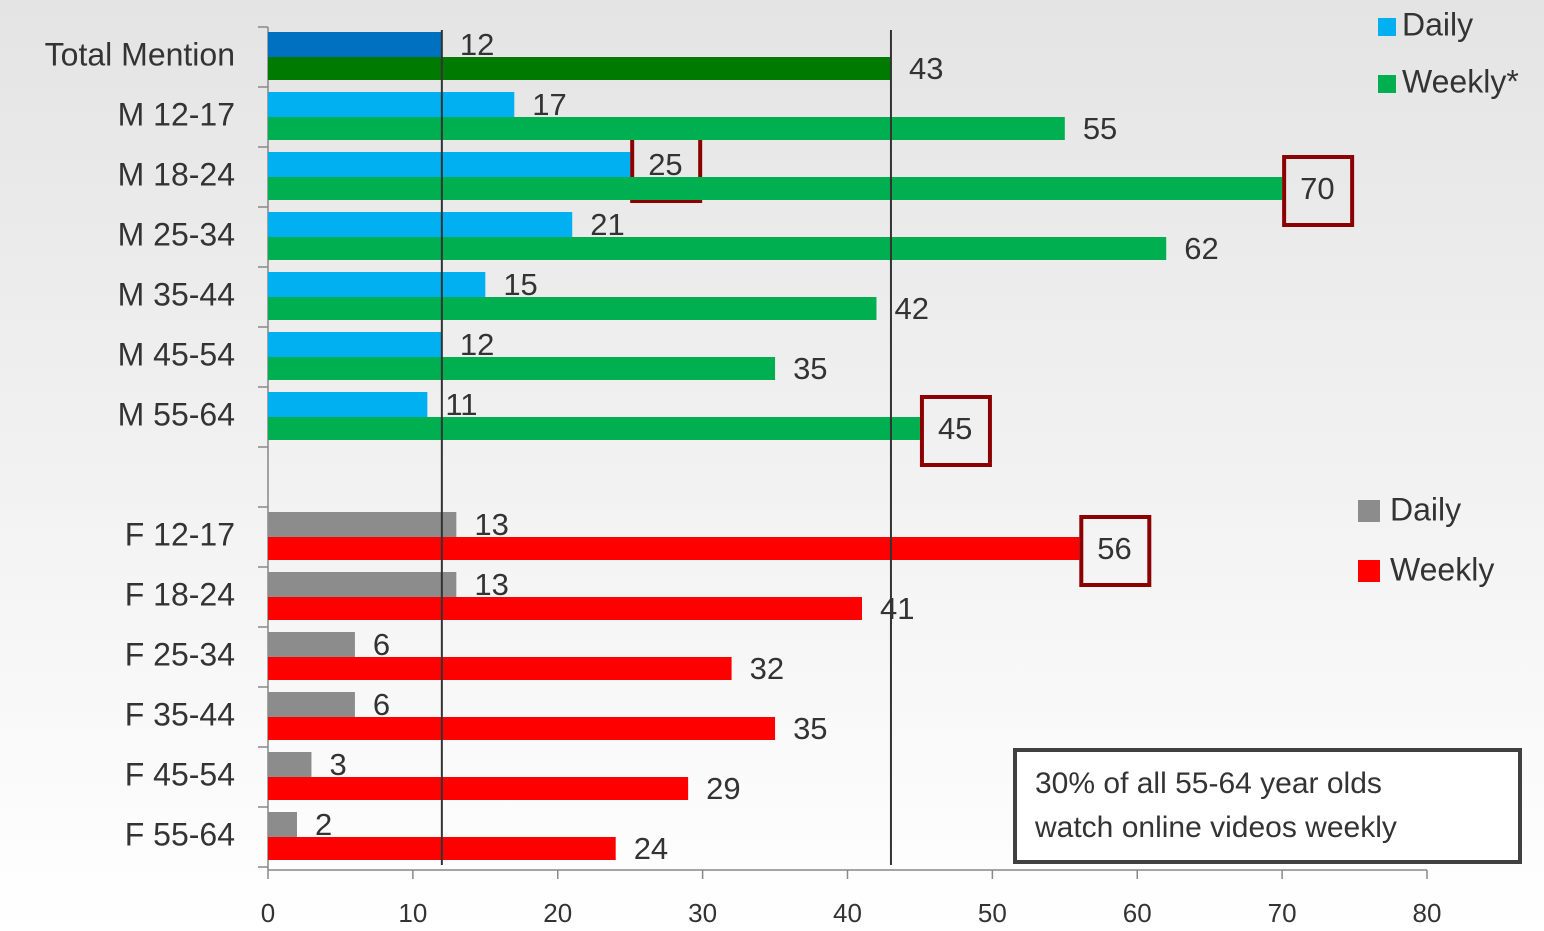  Describe the element at coordinates (1100, 128) in the screenshot. I see `data-label: 55` at that location.